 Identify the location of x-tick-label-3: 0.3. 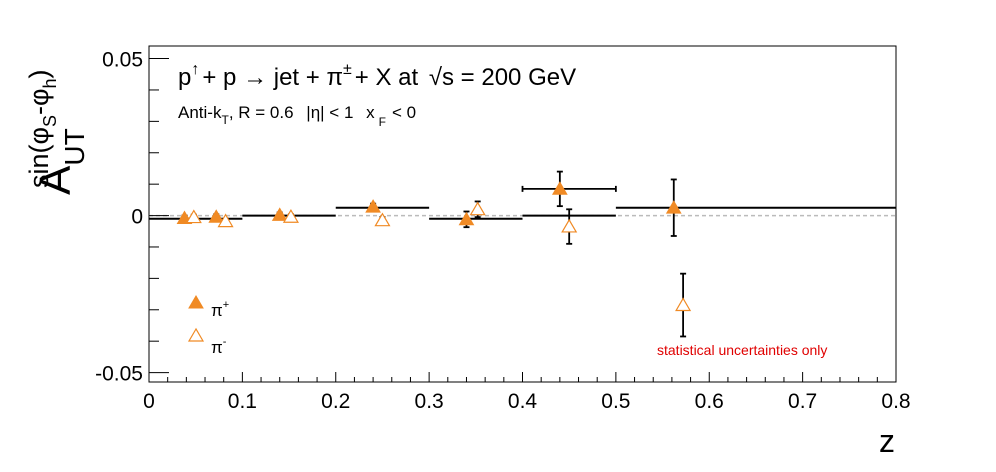
(429, 401).